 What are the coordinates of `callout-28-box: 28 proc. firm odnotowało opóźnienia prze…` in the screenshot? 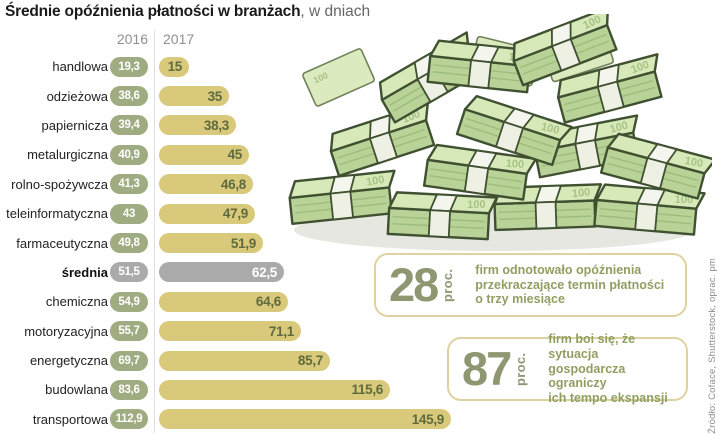 It's located at (530, 285).